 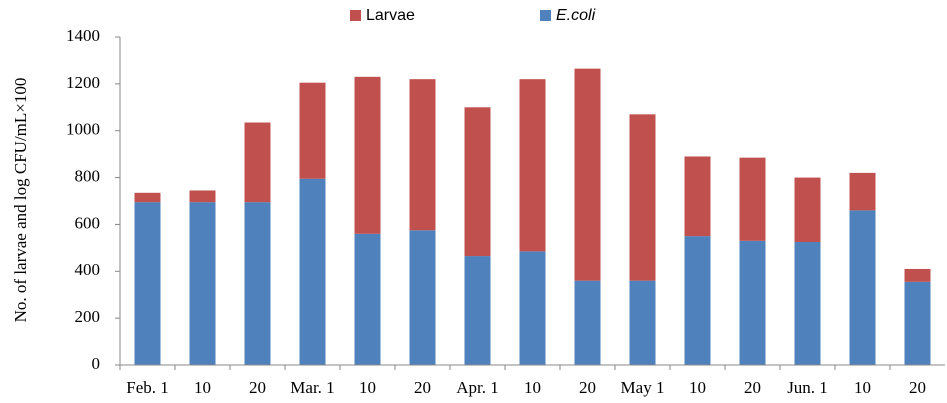 I want to click on x-tick-label: May 1, so click(x=643, y=387).